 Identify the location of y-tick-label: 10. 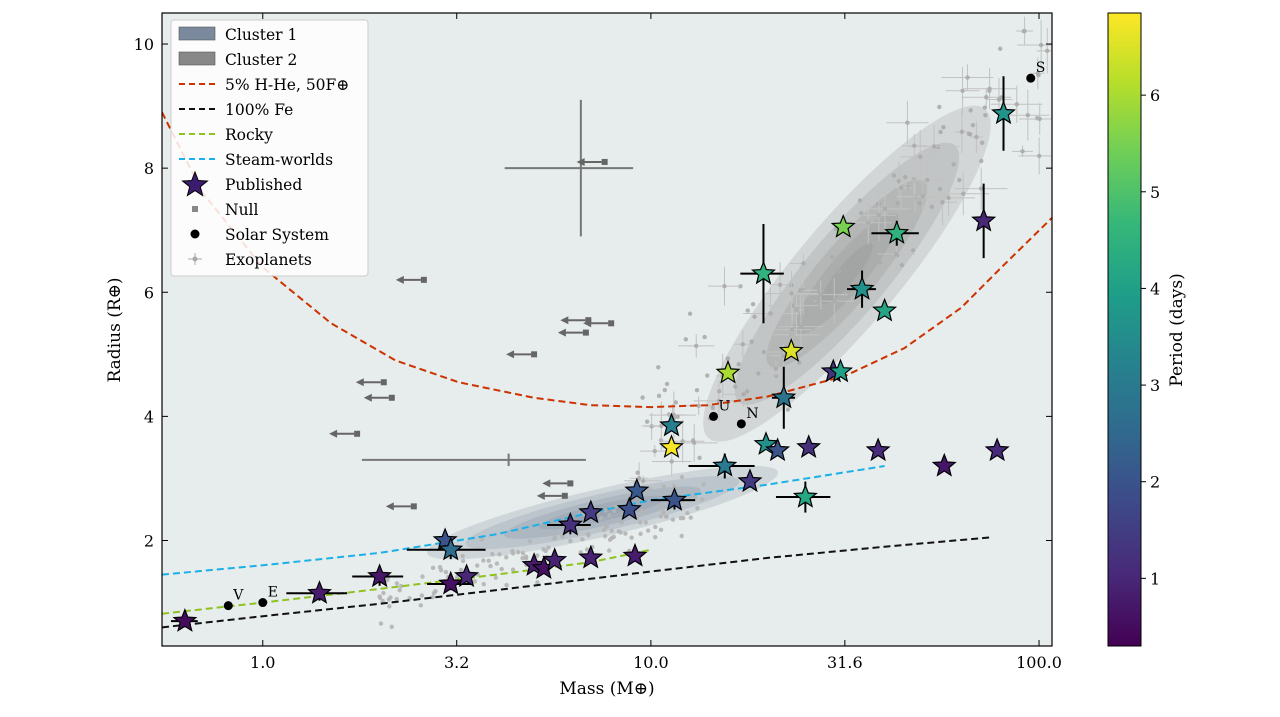
(144, 44).